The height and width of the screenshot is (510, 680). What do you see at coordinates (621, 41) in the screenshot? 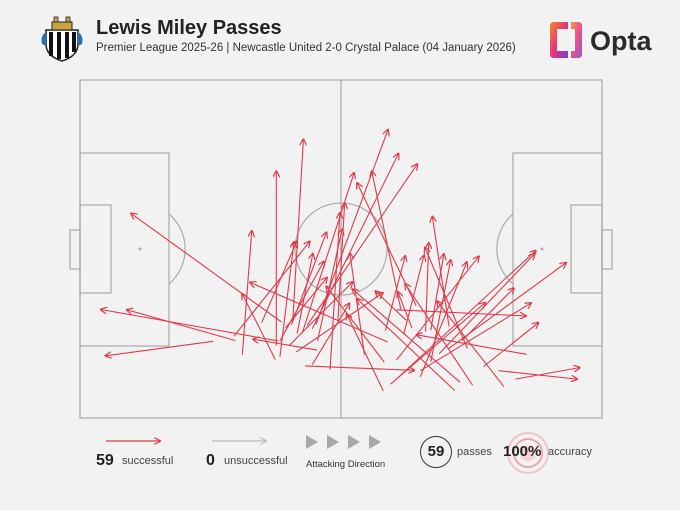
I see `opta-brand-text: Opta` at bounding box center [621, 41].